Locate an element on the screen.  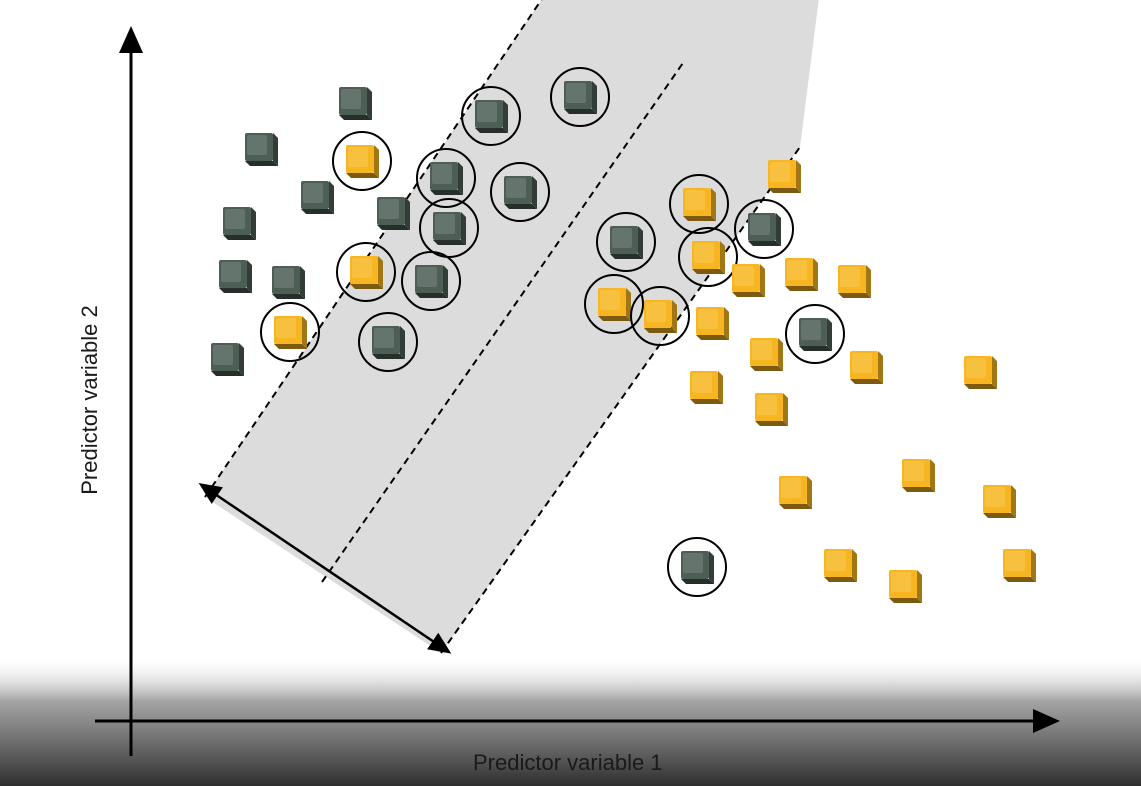
x-axis-label: Predictor variable 1 is located at coordinates (568, 762).